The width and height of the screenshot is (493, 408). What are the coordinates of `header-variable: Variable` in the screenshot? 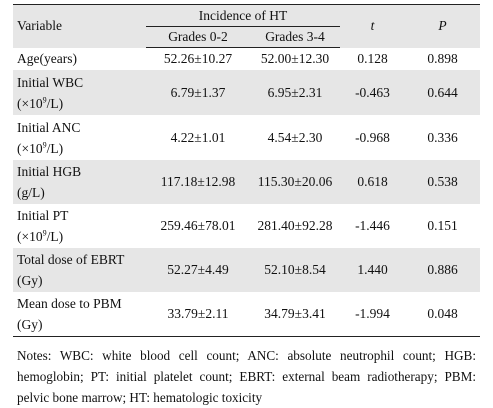 It's located at (79, 26).